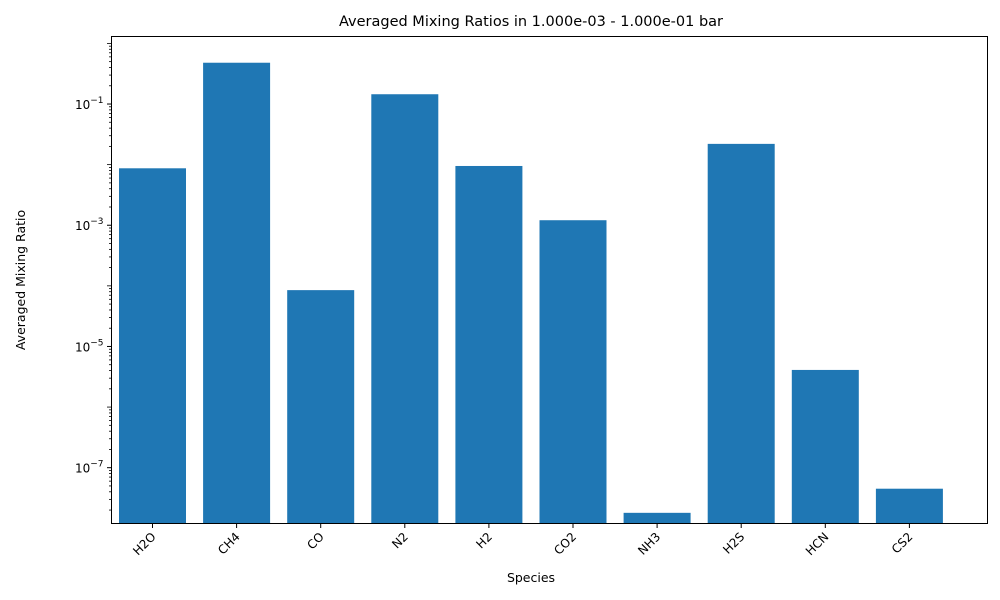  I want to click on bar-h2, so click(489, 344).